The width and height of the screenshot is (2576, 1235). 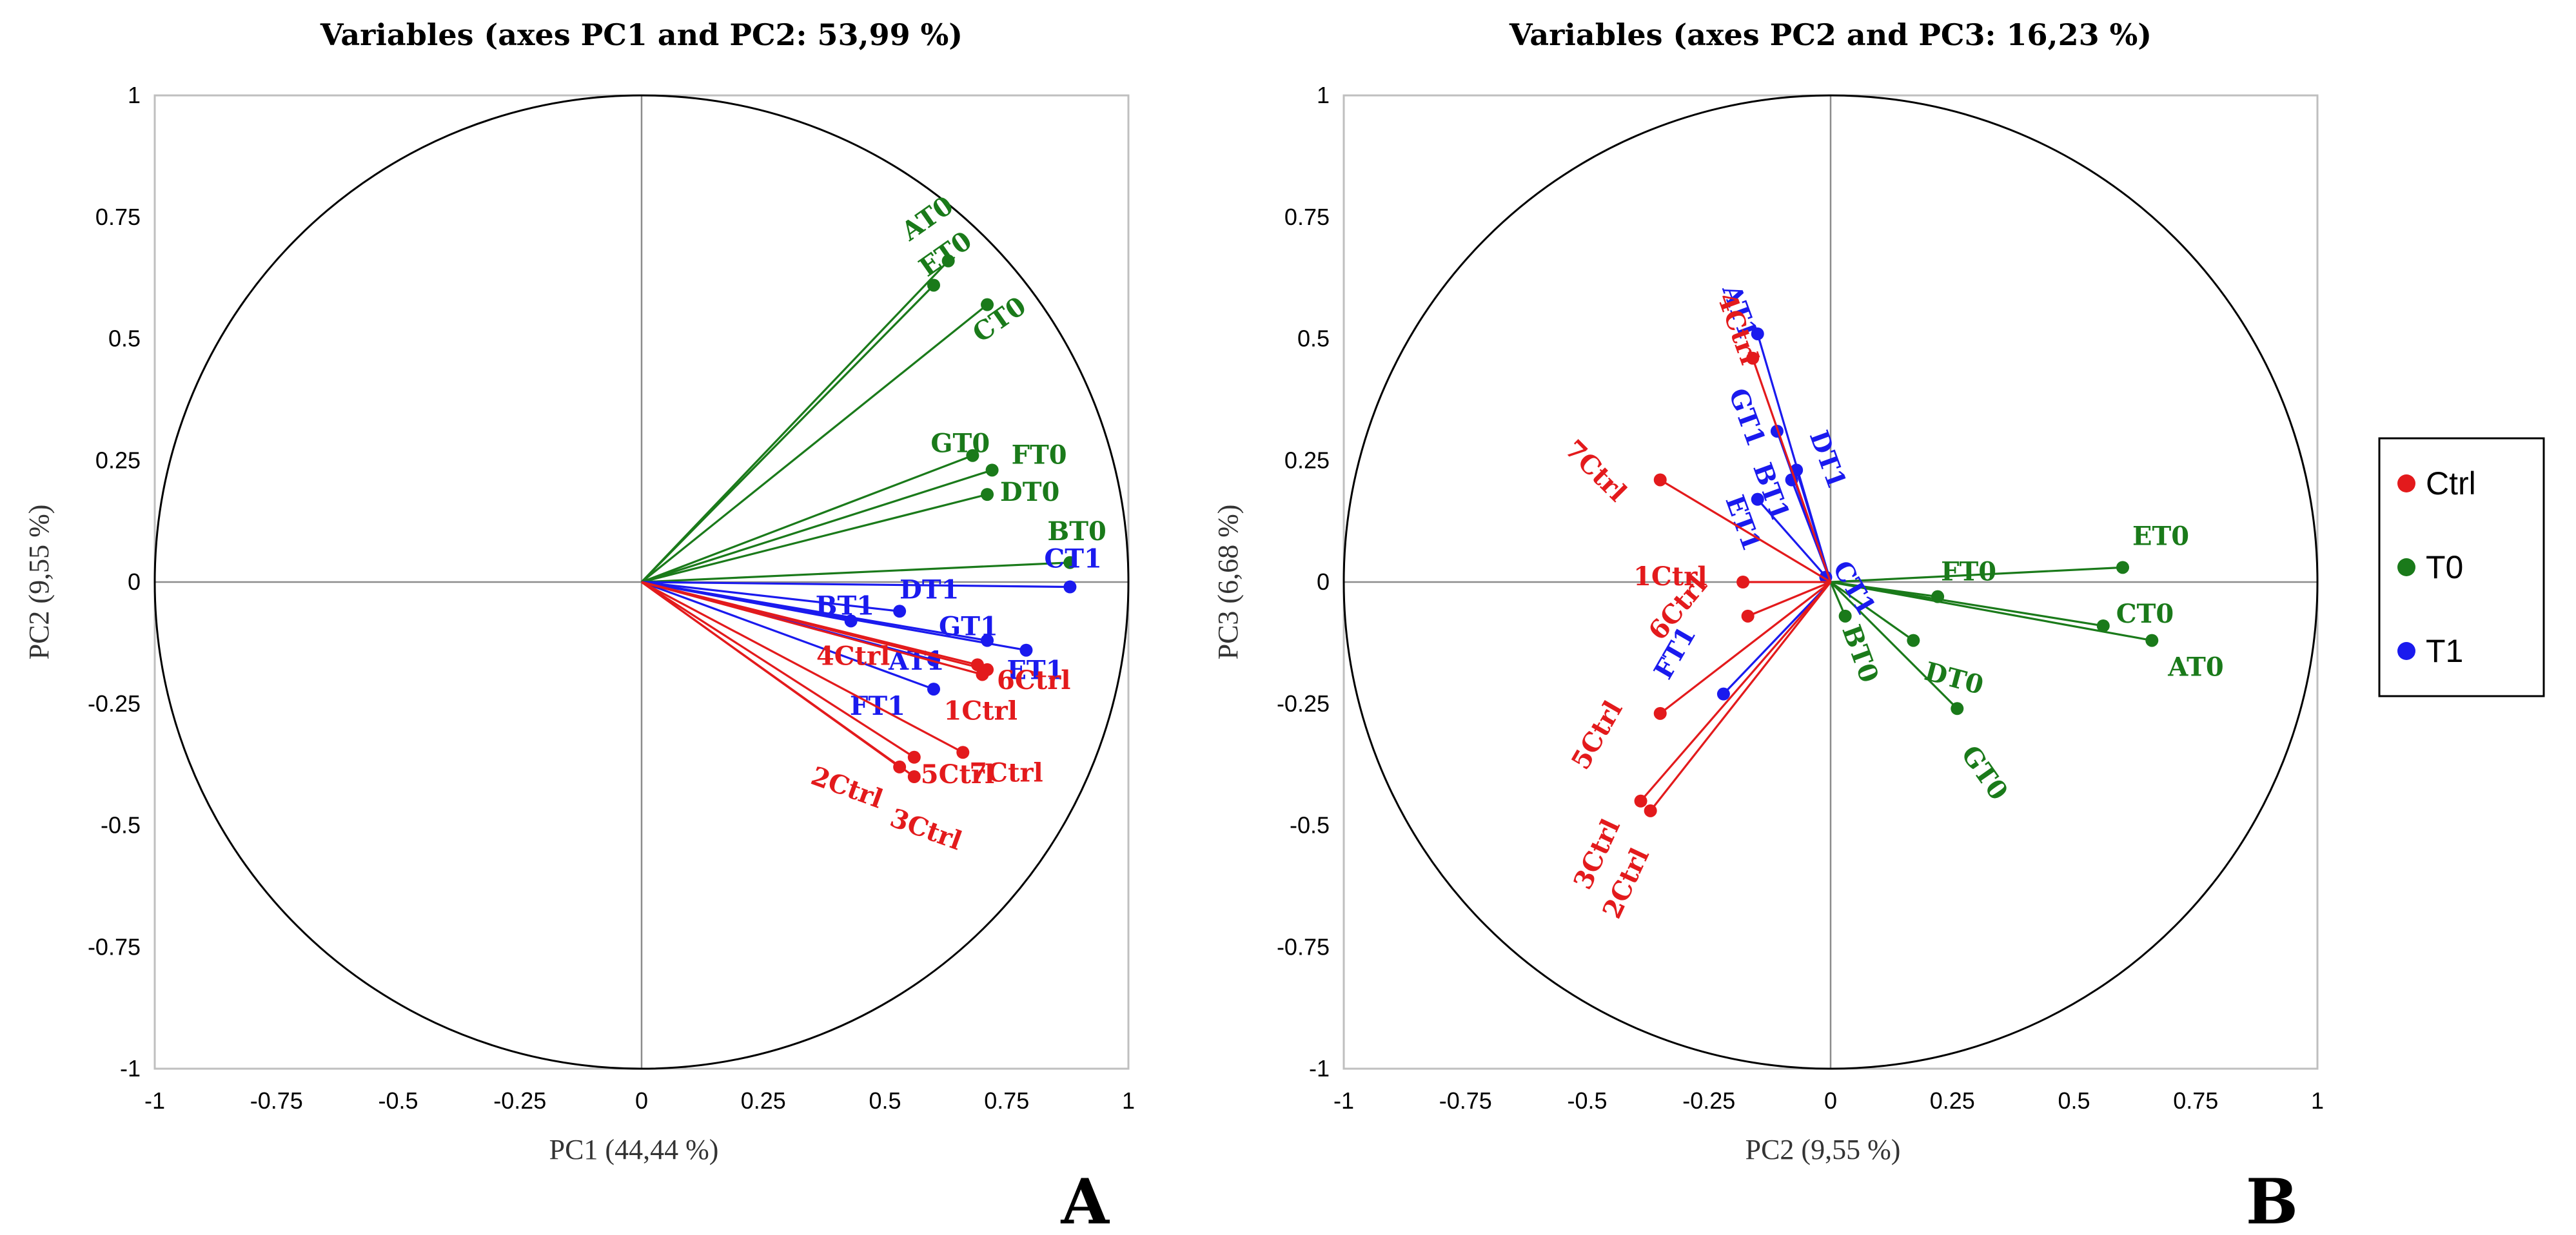 What do you see at coordinates (2272, 1200) in the screenshot?
I see `panel-letter: B` at bounding box center [2272, 1200].